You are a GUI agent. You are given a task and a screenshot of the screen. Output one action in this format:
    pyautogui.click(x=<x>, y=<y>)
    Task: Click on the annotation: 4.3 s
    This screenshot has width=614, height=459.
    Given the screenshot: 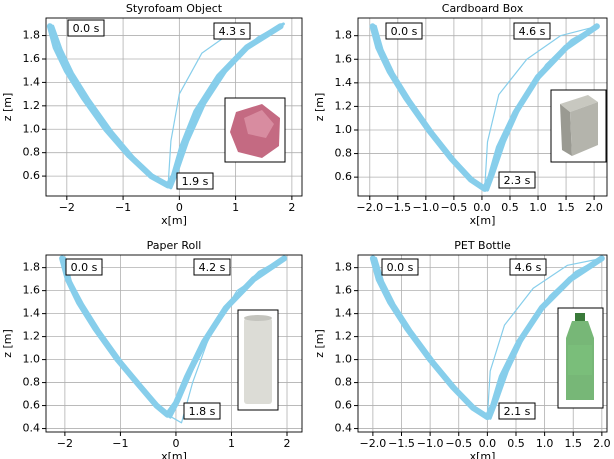 What is the action you would take?
    pyautogui.click(x=232, y=31)
    